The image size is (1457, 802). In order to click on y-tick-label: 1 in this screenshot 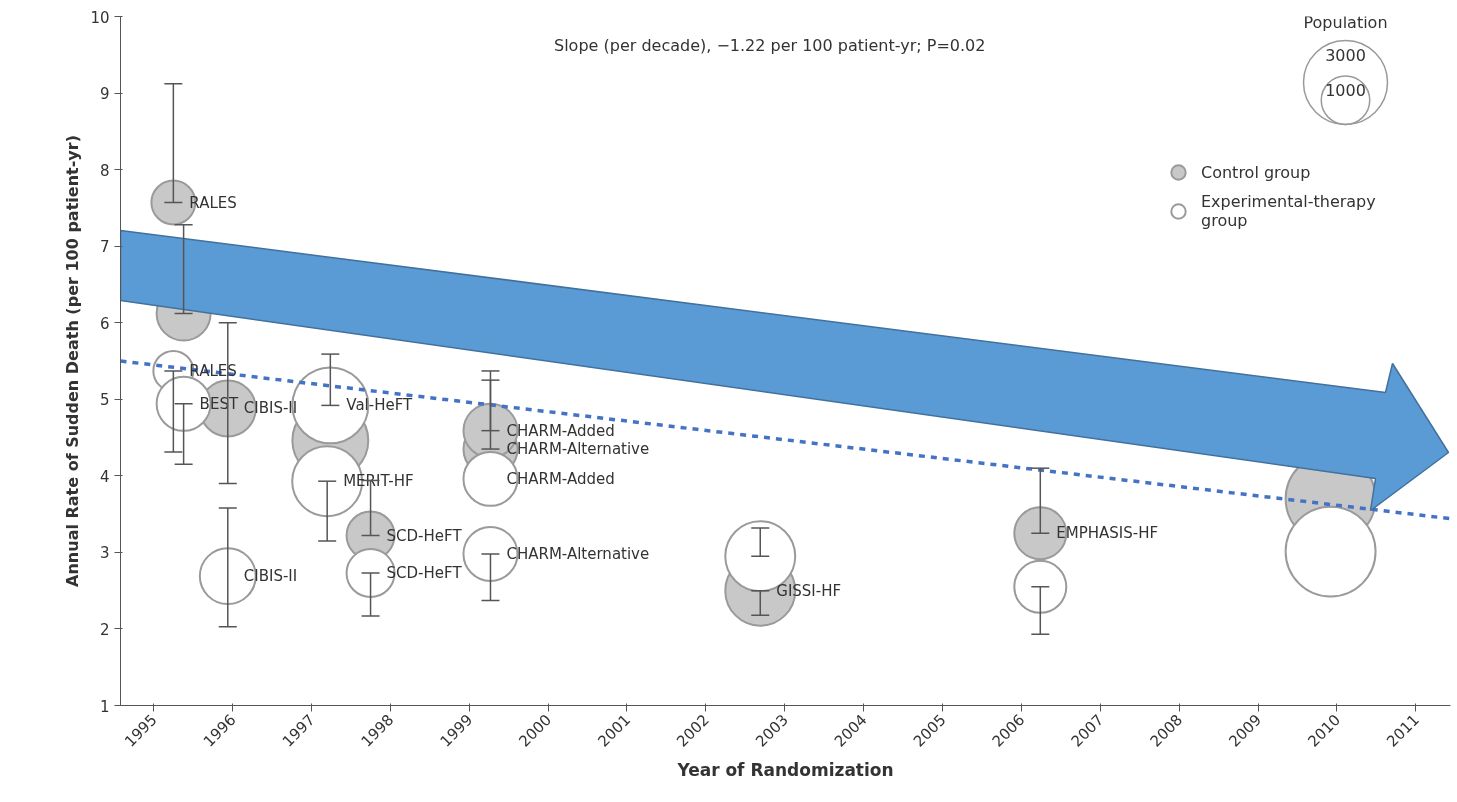, I will do `click(104, 706)`.